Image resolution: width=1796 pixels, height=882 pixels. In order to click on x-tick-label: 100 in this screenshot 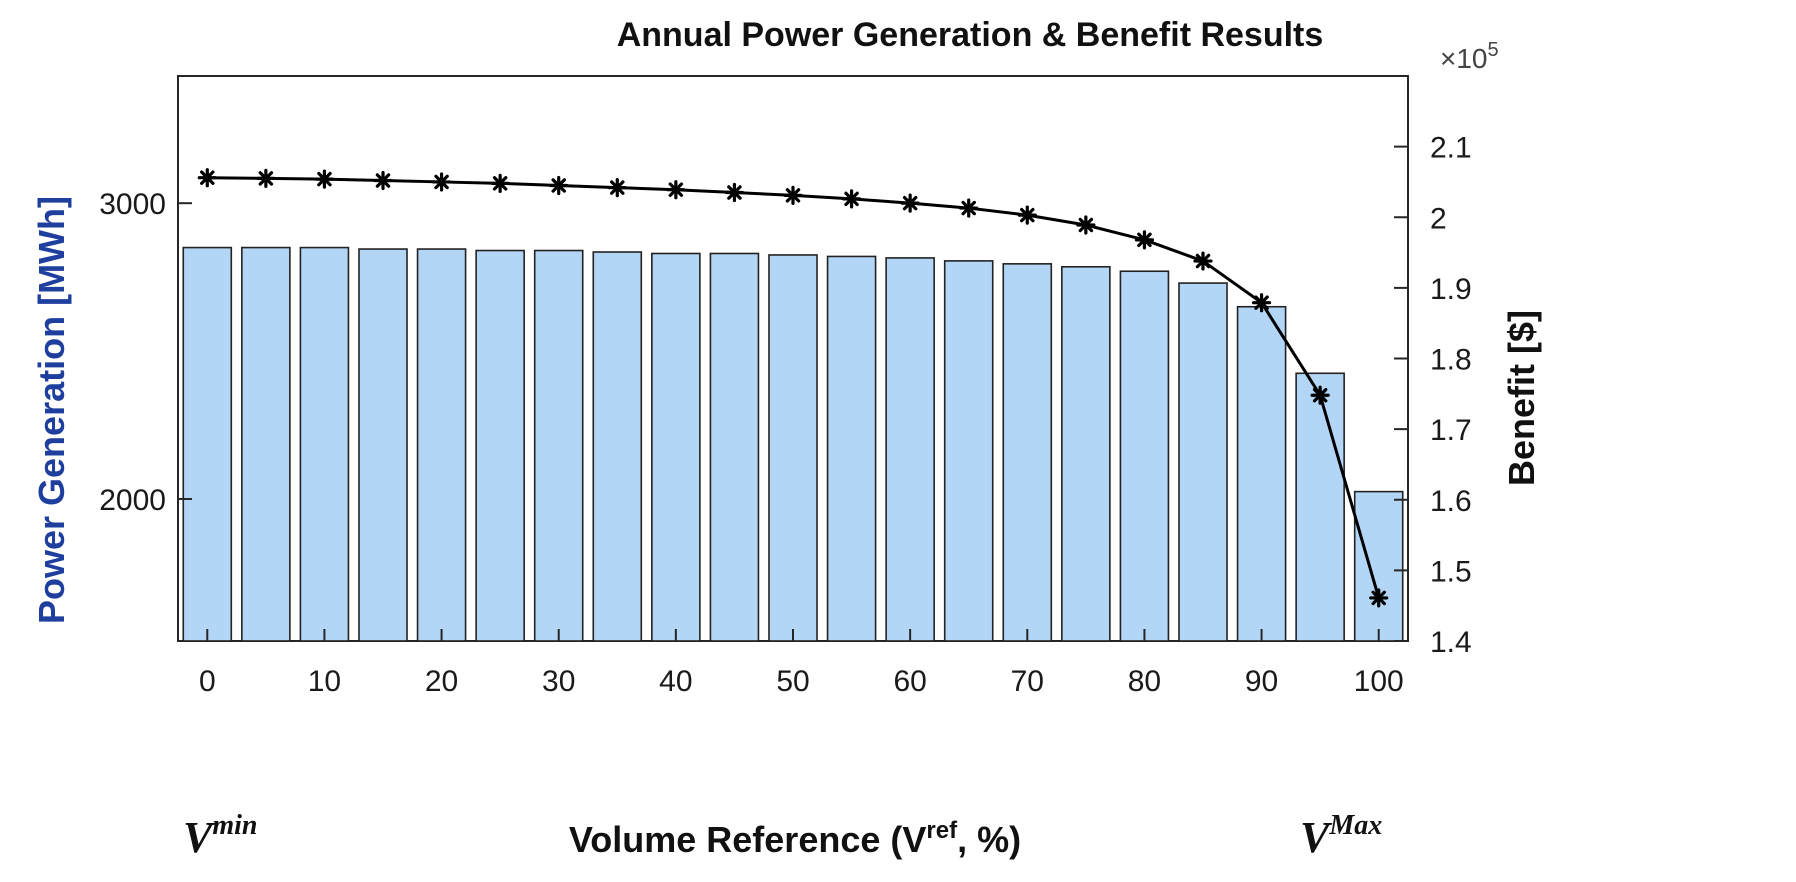, I will do `click(1379, 681)`.